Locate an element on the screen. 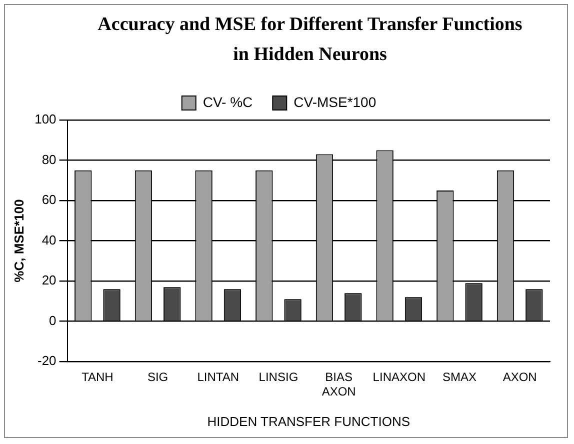 The height and width of the screenshot is (444, 574). x-tick-label: AXON is located at coordinates (519, 377).